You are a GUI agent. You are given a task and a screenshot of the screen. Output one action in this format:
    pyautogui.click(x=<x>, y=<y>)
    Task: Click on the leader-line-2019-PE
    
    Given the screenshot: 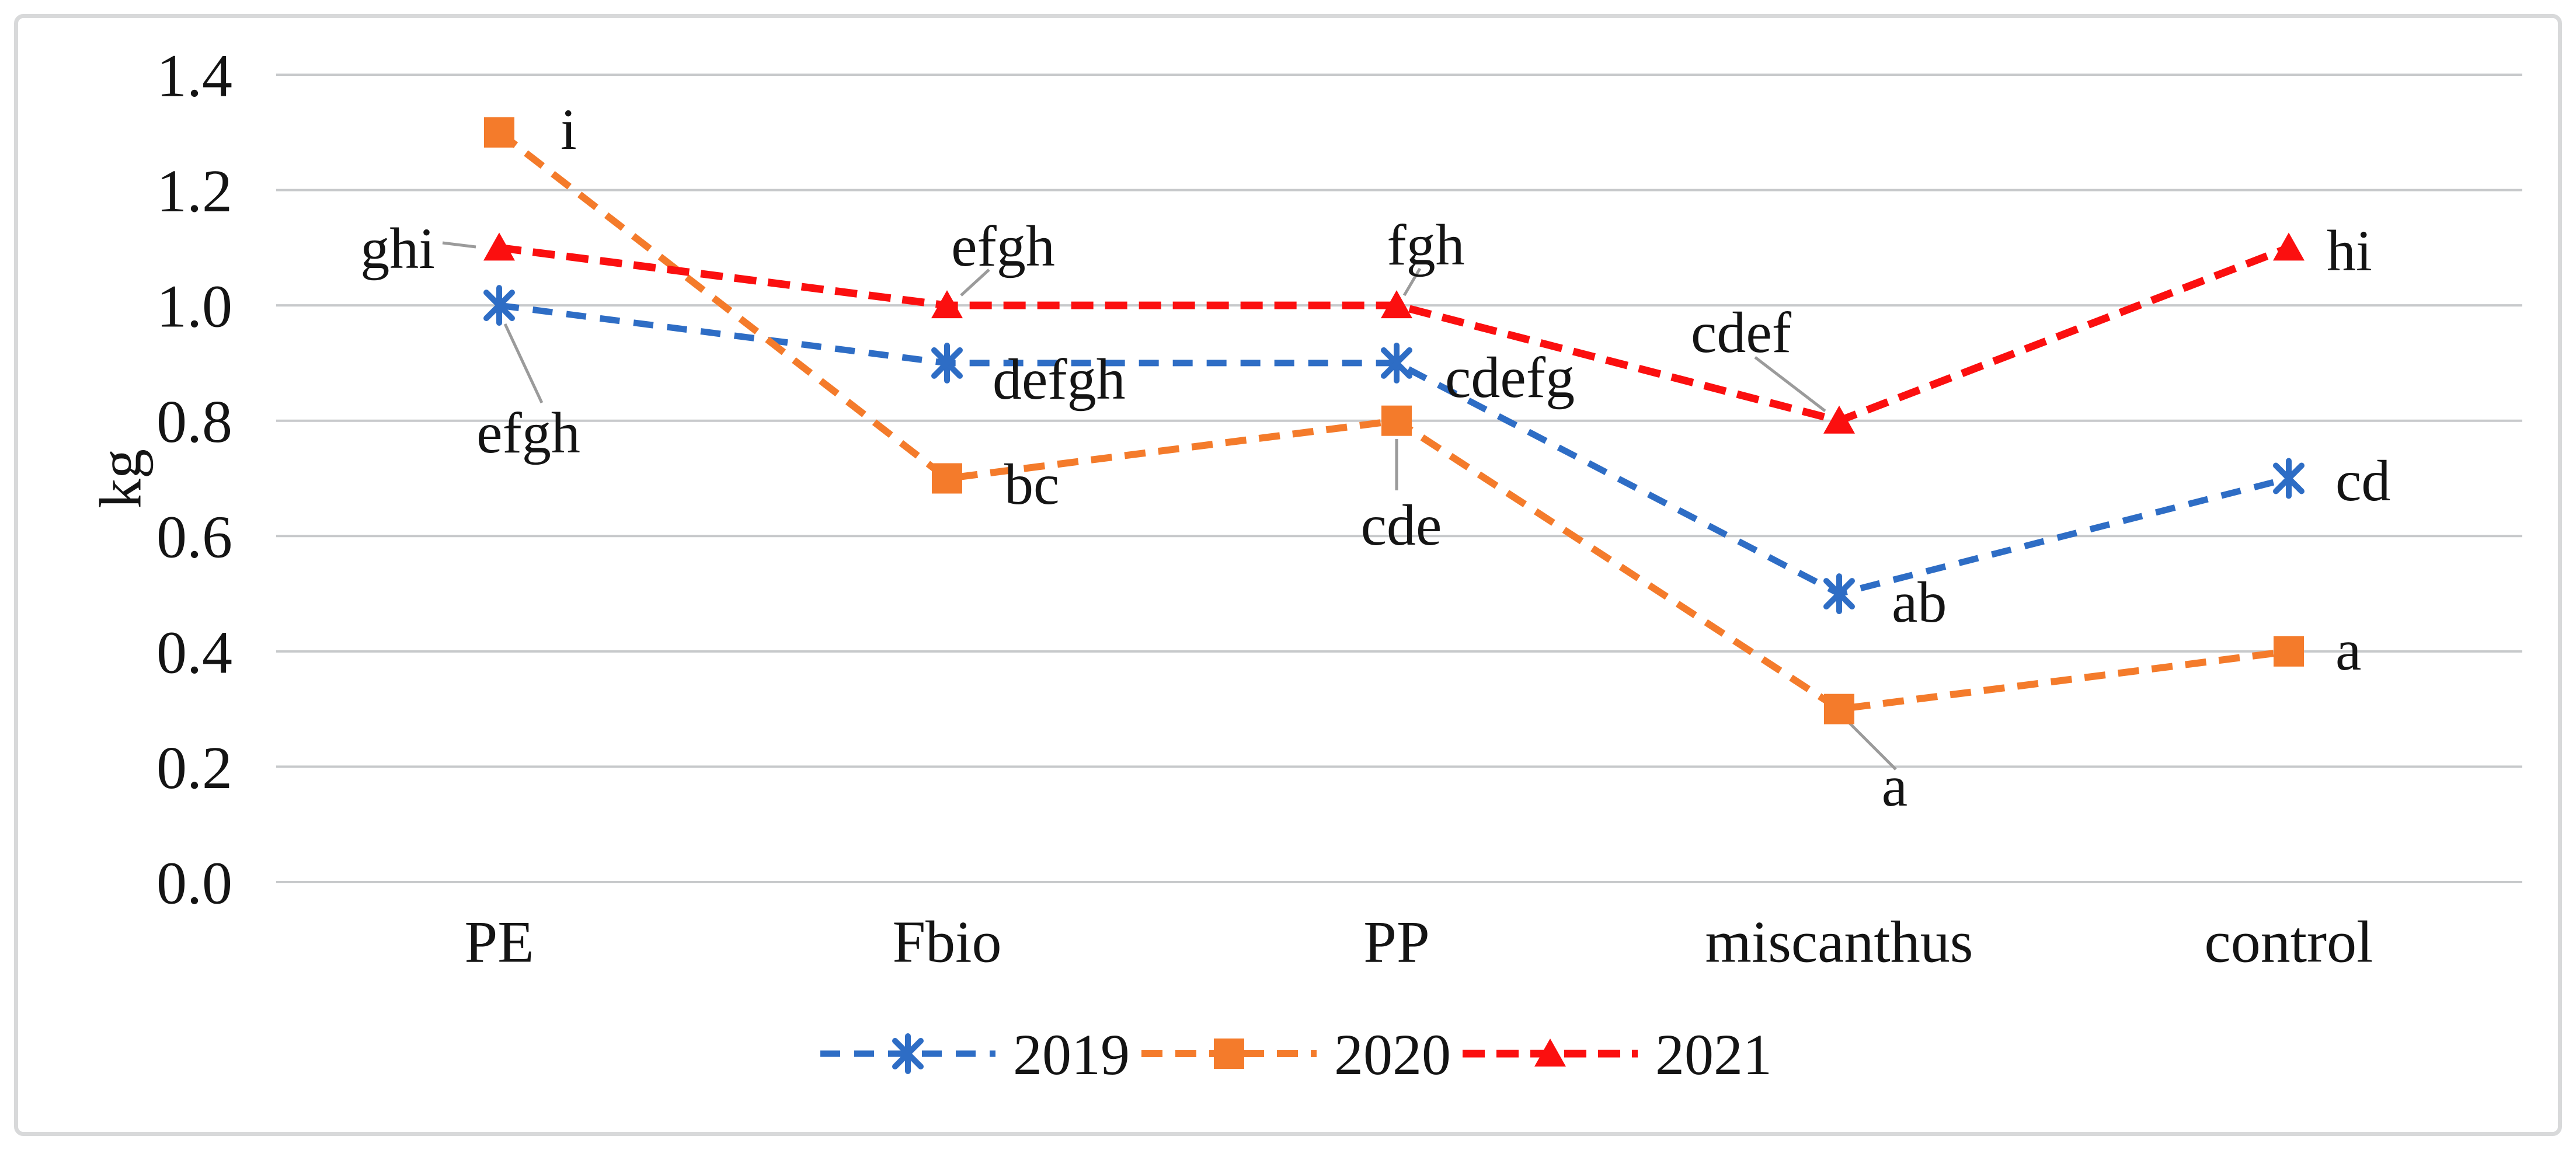 What is the action you would take?
    pyautogui.click(x=523, y=363)
    